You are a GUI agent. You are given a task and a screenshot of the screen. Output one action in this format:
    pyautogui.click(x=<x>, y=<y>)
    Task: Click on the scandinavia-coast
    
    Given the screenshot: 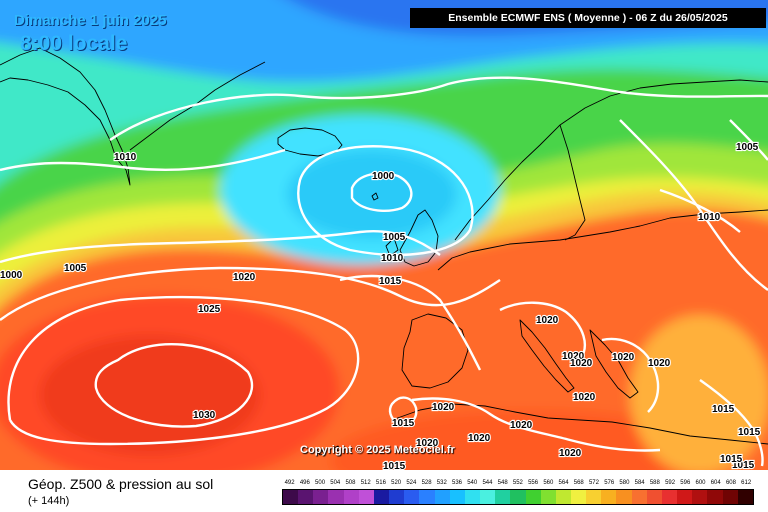 What is the action you would take?
    pyautogui.click(x=611, y=160)
    